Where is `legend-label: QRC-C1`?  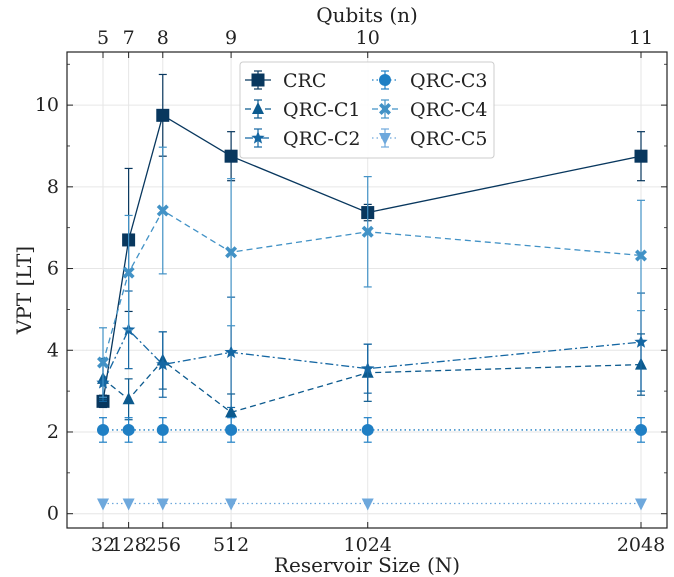
legend-label: QRC-C1 is located at coordinates (321, 110).